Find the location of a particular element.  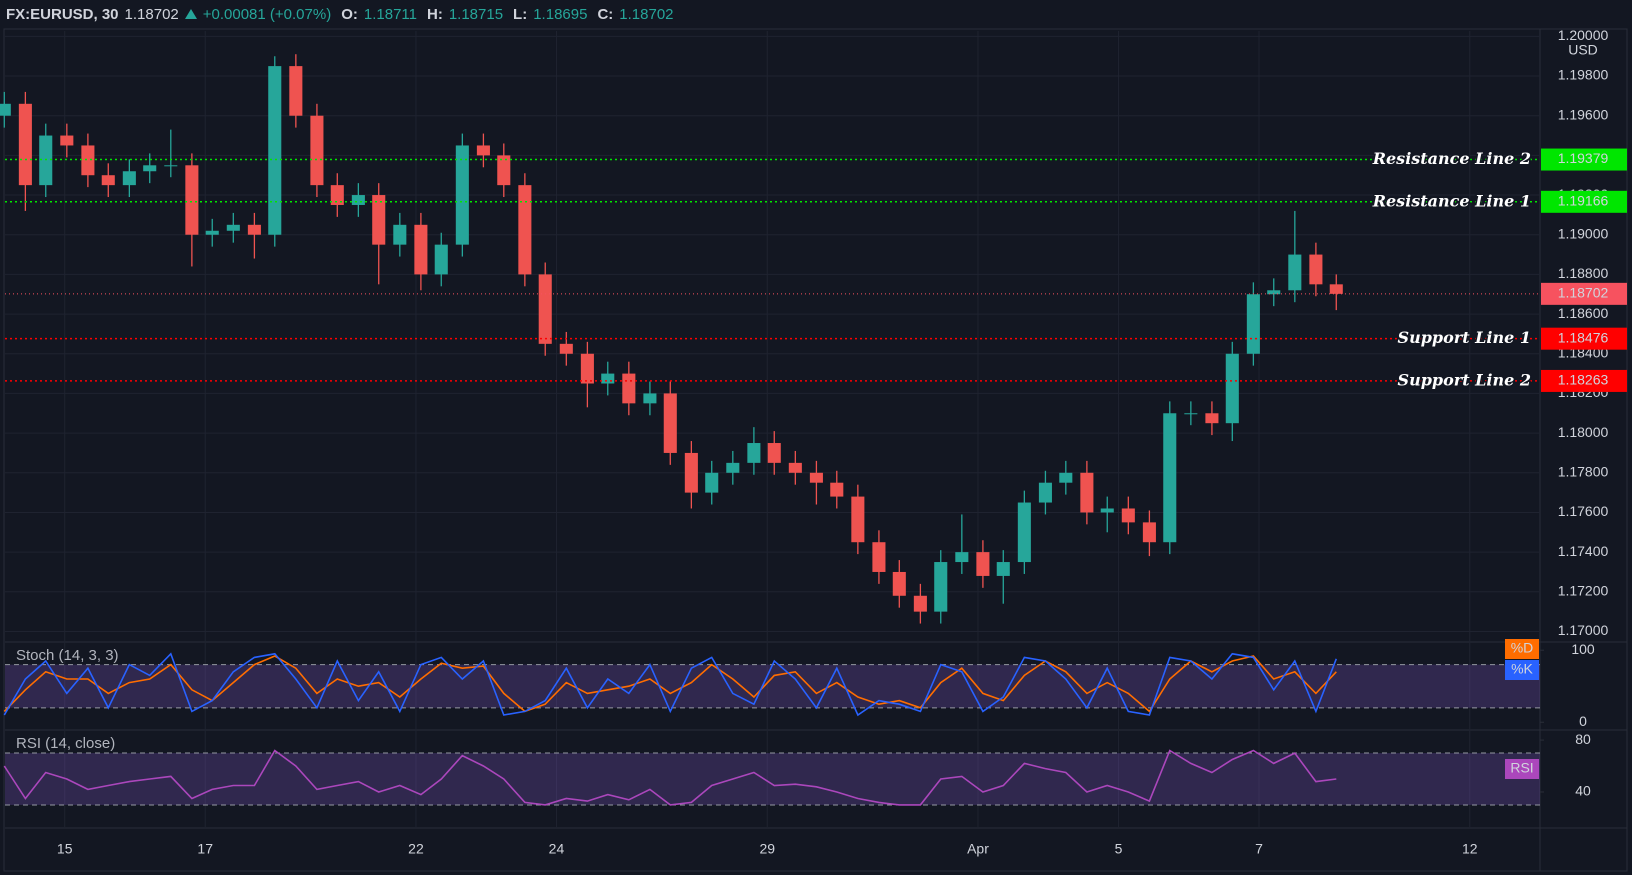

y-tick-label: 1.17200 is located at coordinates (1583, 591).